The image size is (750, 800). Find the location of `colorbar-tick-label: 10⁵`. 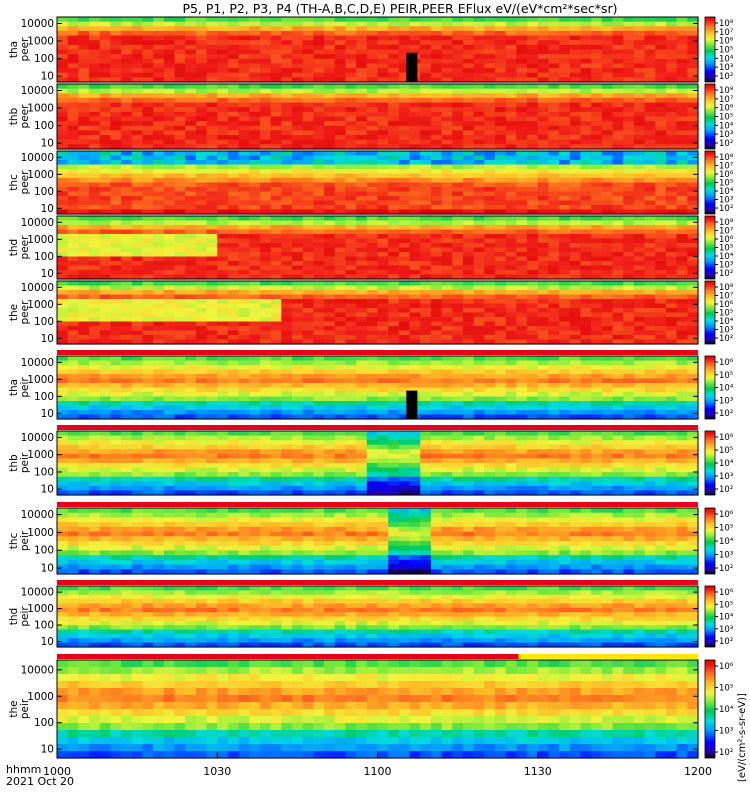

colorbar-tick-label: 10⁵ is located at coordinates (726, 184).